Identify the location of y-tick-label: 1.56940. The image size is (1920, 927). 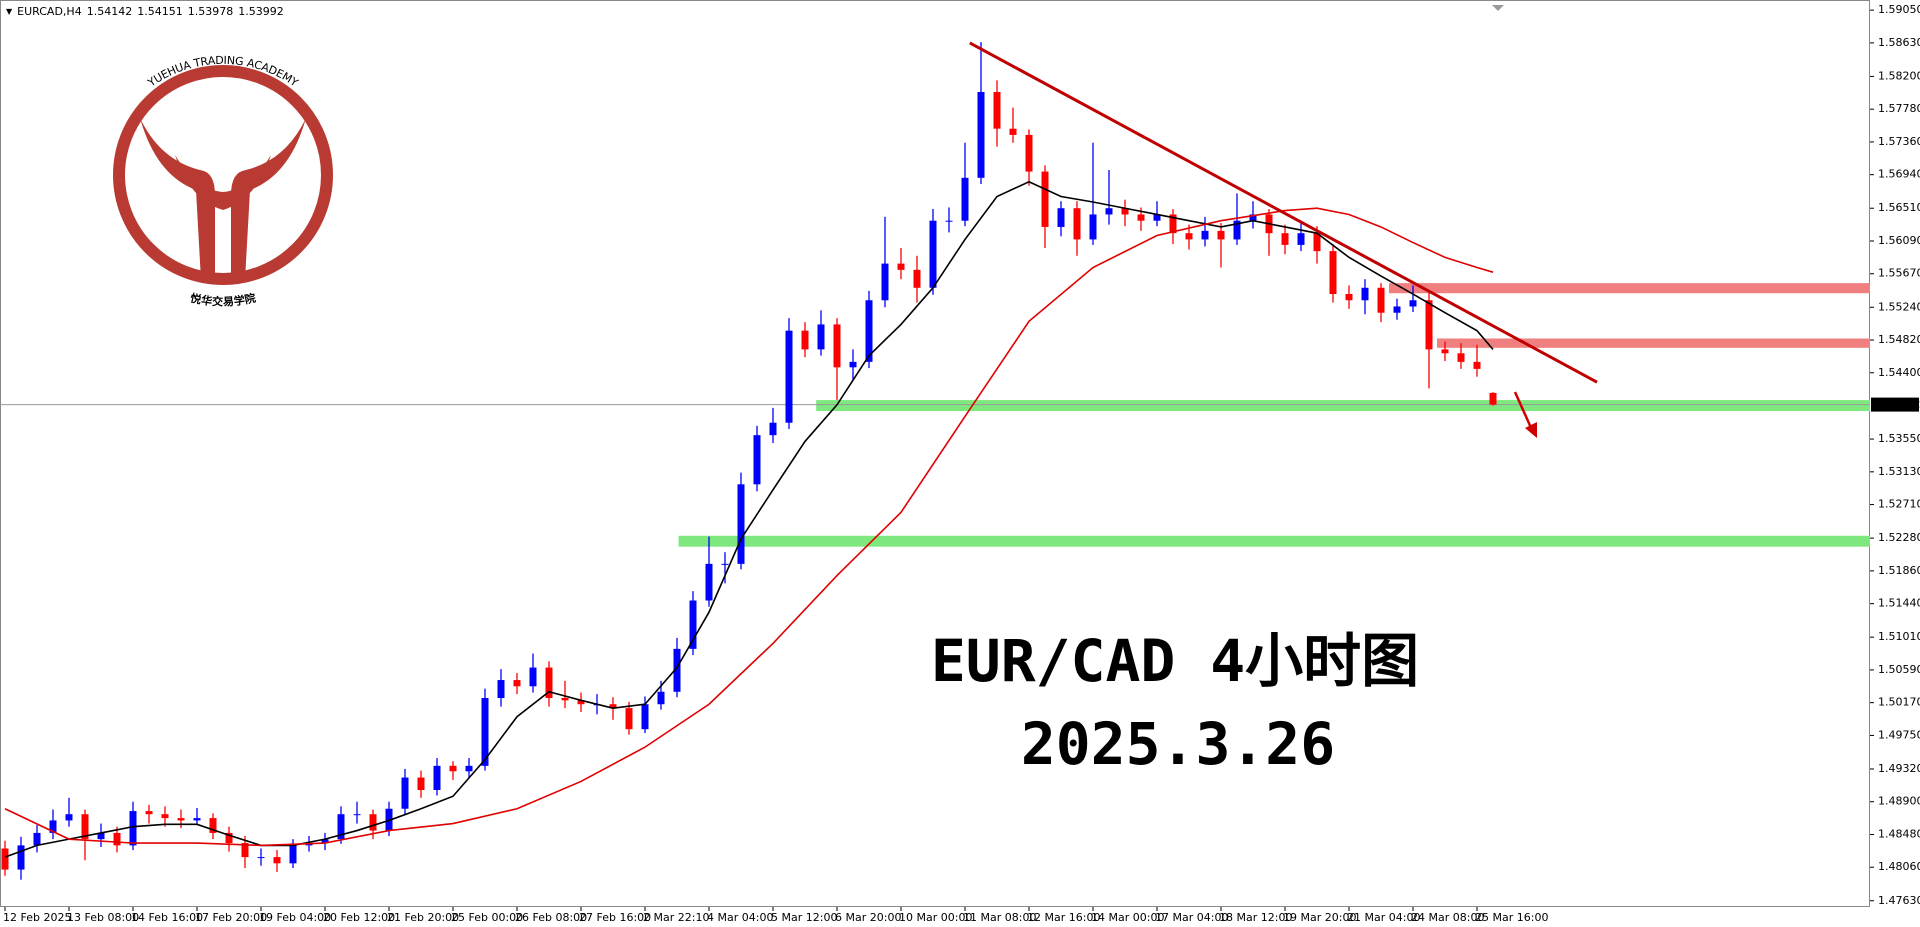
(1899, 174).